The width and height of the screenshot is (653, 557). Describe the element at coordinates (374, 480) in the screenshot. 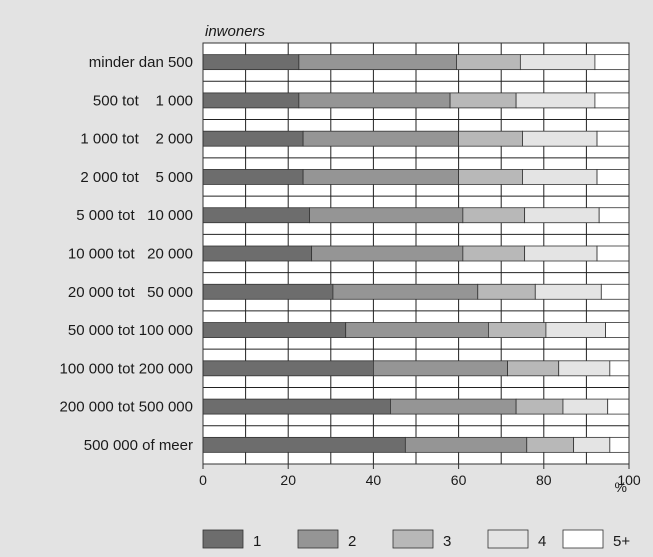

I see `x-tick-label: 40` at that location.